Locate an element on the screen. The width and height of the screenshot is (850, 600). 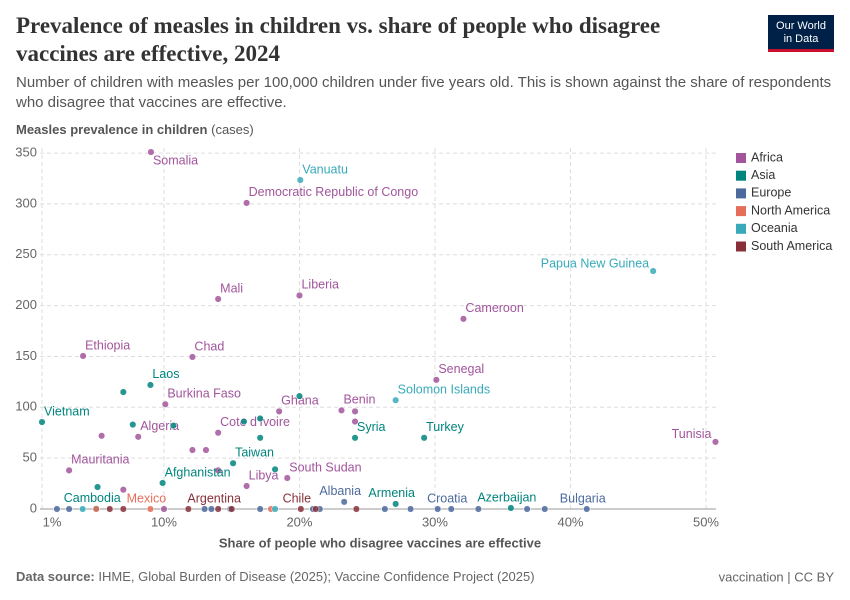
y-tick-label: 350 is located at coordinates (26, 152).